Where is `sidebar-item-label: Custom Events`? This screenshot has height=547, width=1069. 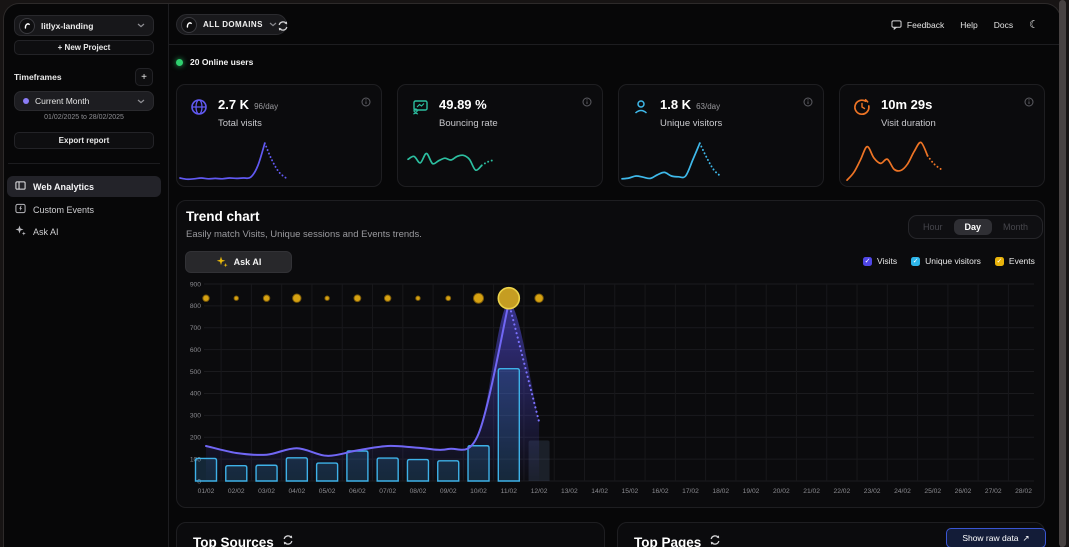
sidebar-item-label: Custom Events is located at coordinates (64, 209).